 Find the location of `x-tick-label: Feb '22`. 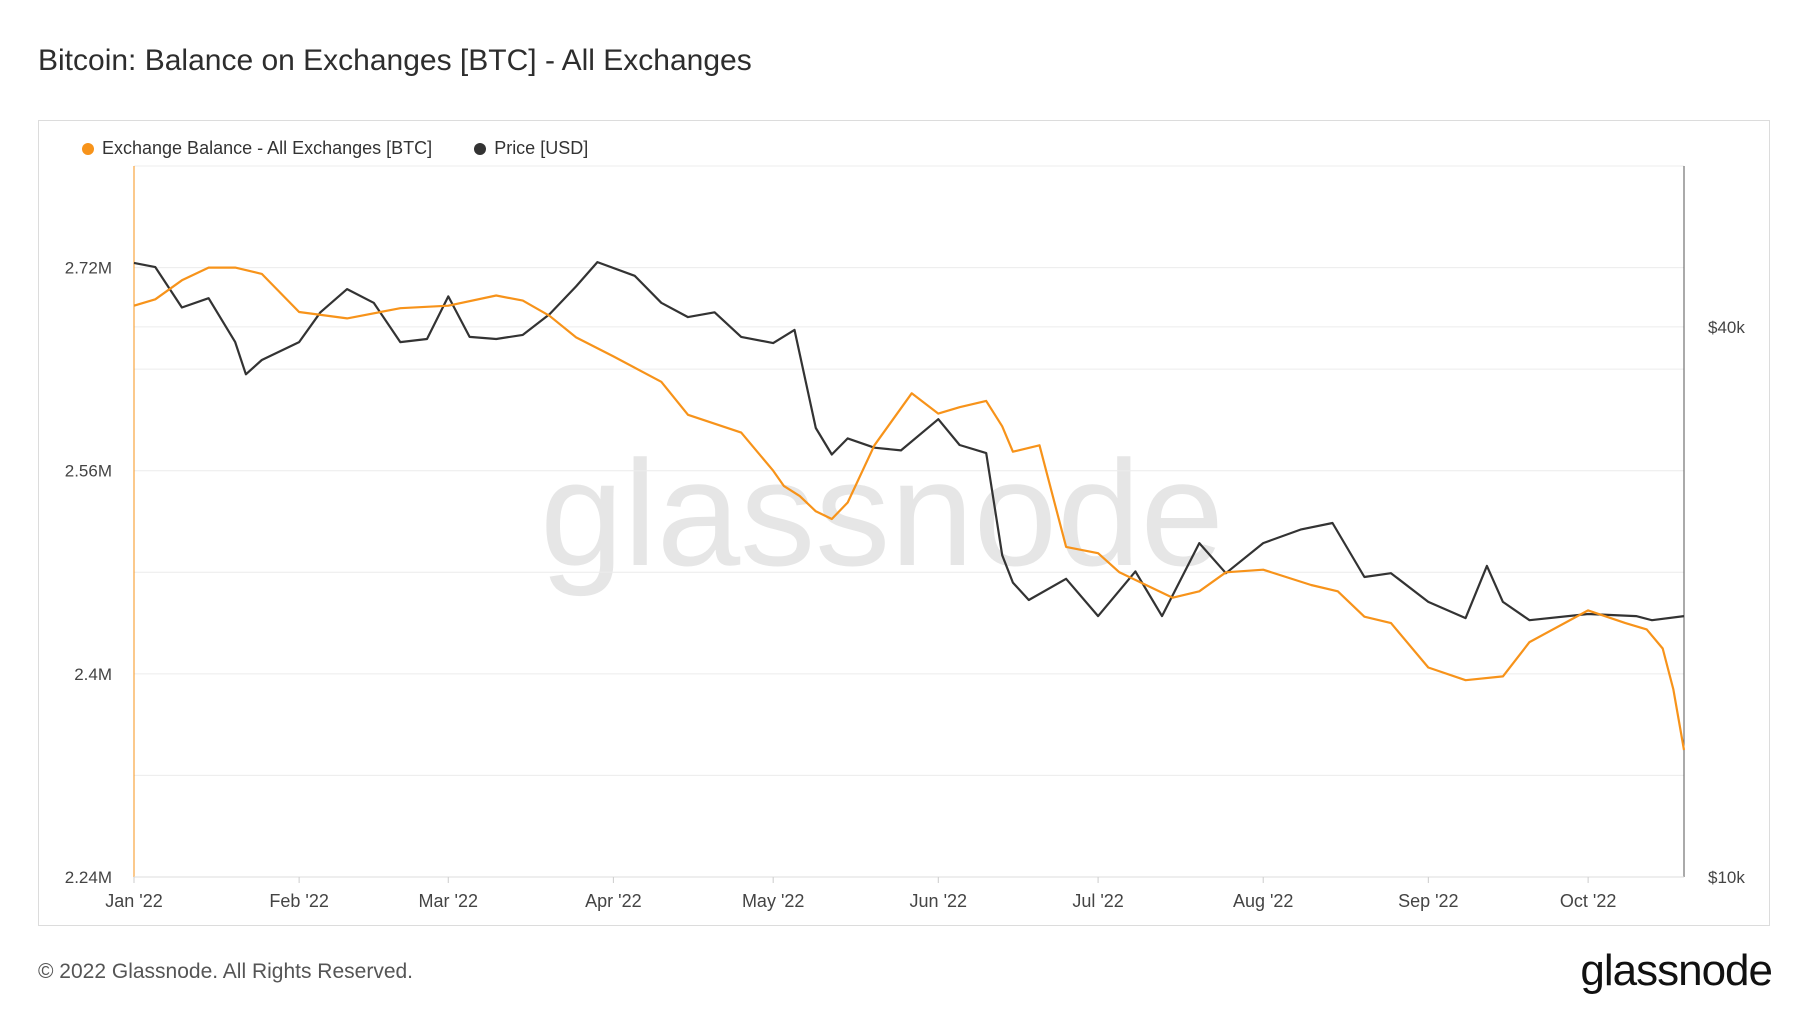

x-tick-label: Feb '22 is located at coordinates (298, 901).